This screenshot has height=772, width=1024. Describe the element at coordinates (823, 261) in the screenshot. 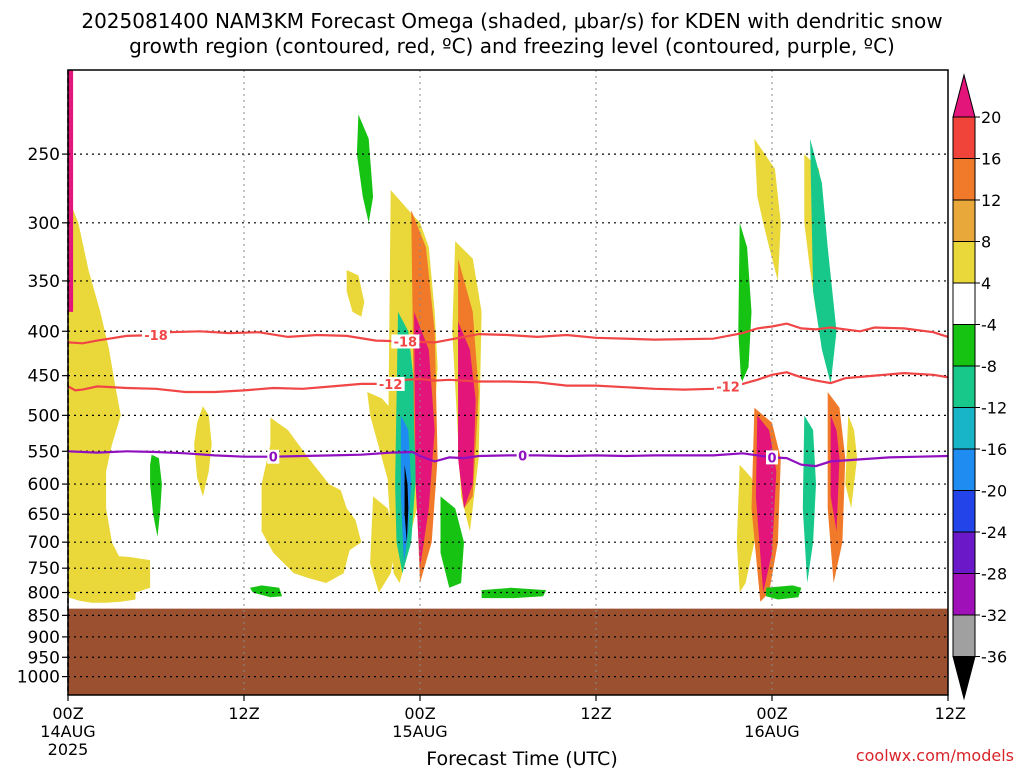

I see `omega-region-green-hour51` at that location.